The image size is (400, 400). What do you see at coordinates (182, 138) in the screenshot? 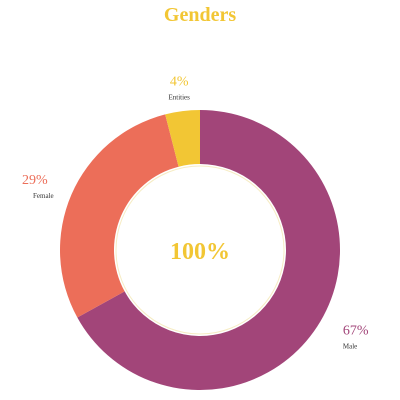
I see `slice-entities` at bounding box center [182, 138].